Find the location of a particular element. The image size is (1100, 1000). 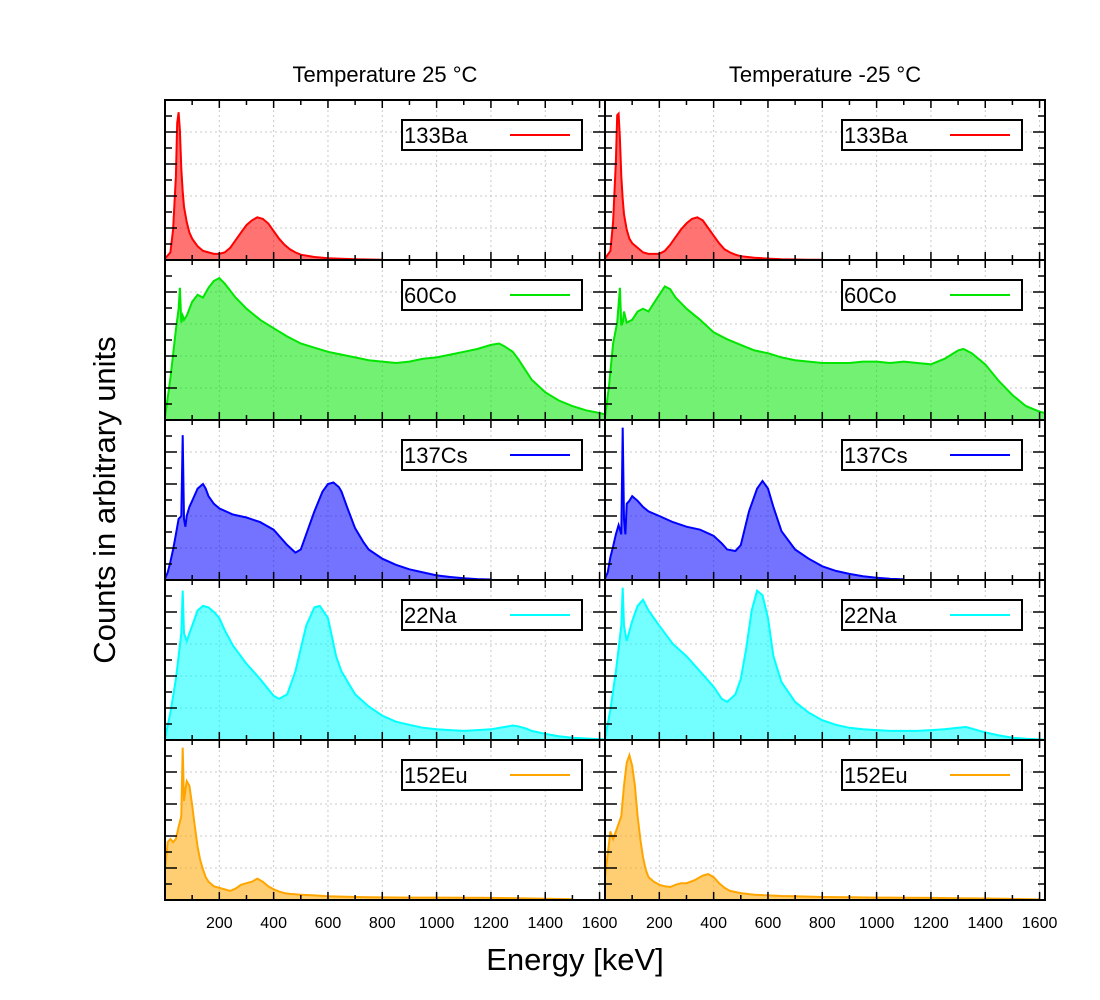

panel-frame is located at coordinates (825, 820).